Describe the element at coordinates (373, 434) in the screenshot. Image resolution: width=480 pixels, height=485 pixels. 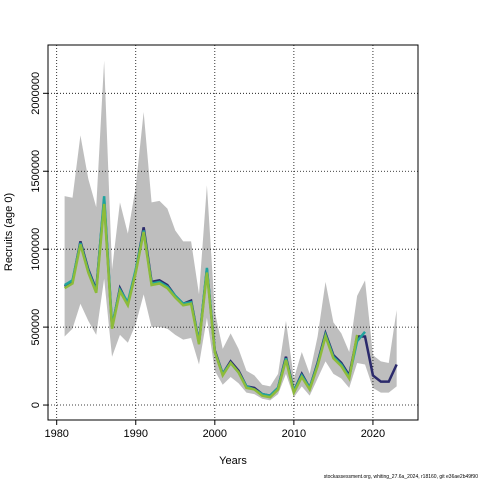
I see `x-tick-label: 2020` at that location.